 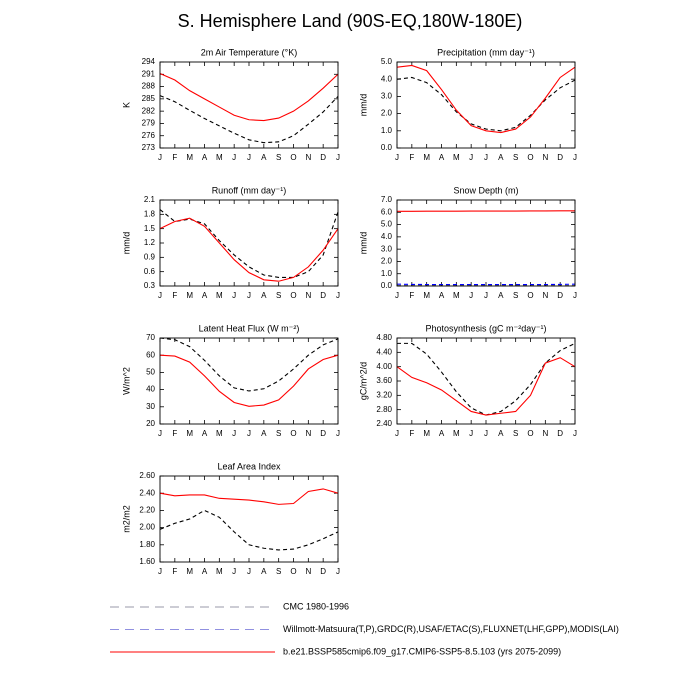 I want to click on y-tick-label: 282, so click(x=149, y=110).